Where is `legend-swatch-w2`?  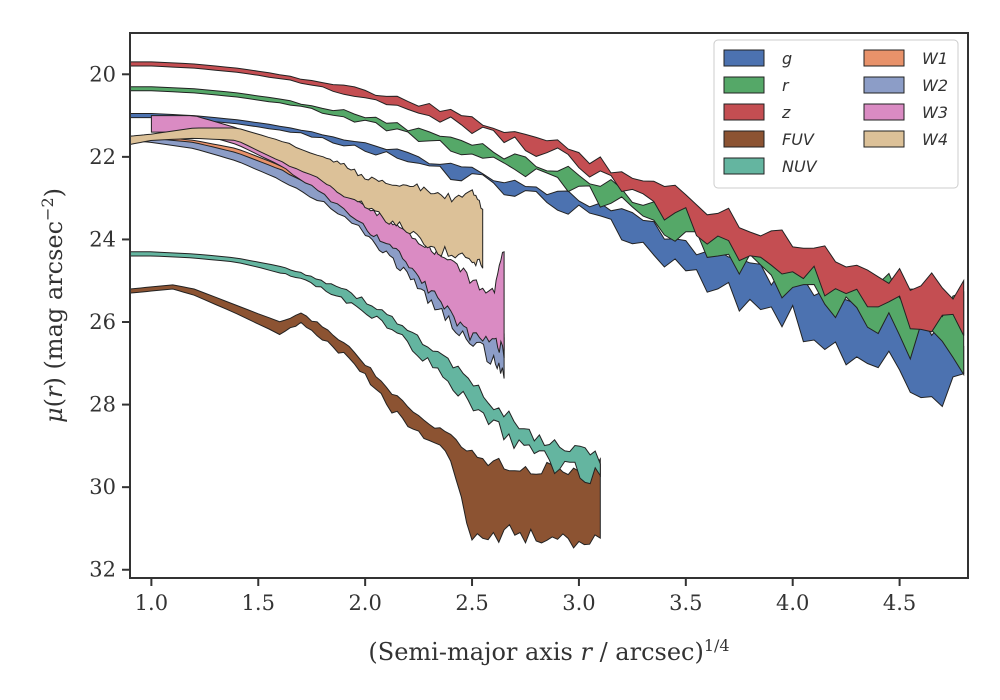
legend-swatch-w2 is located at coordinates (884, 85).